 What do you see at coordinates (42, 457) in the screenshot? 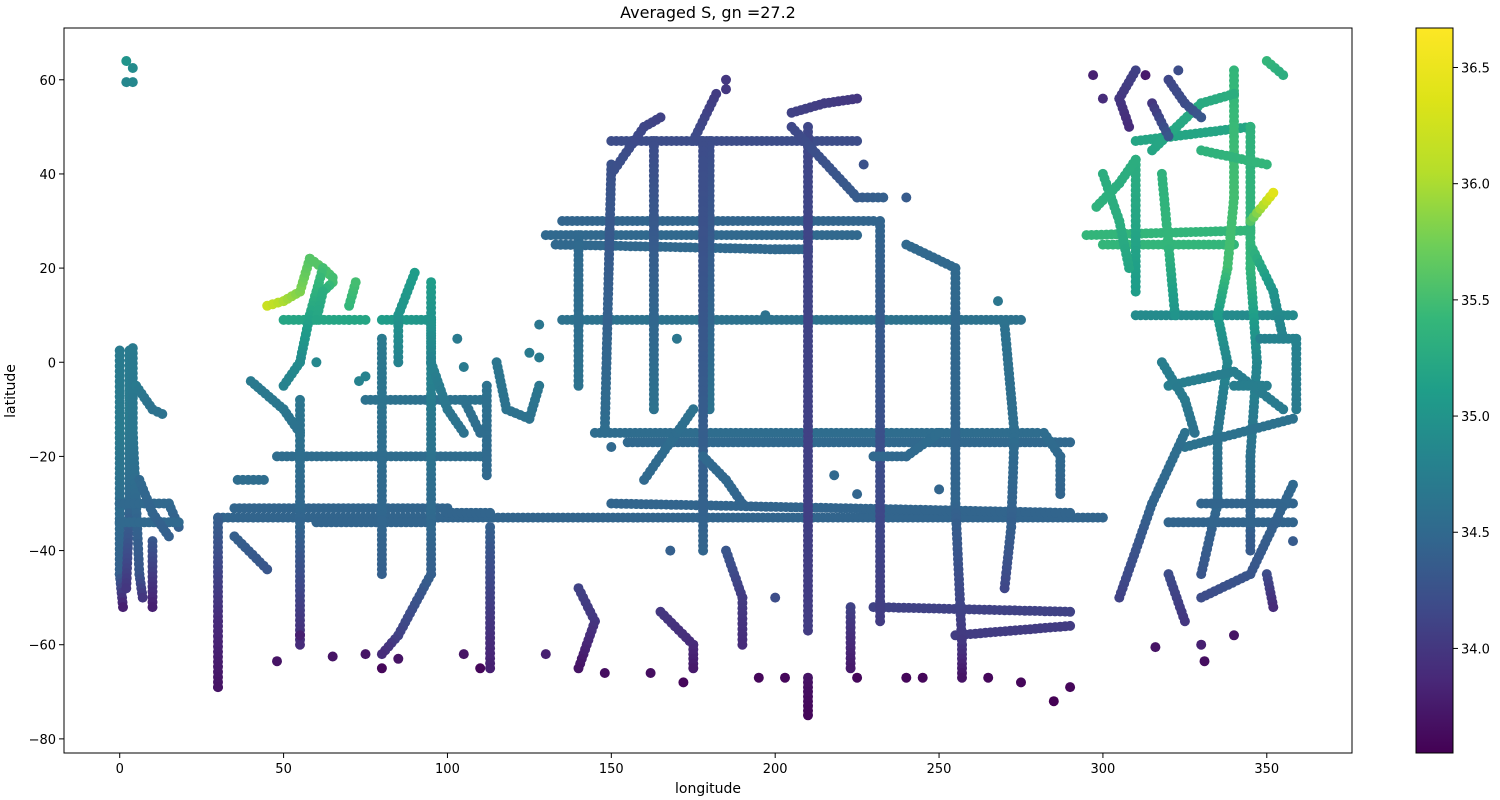
I see `y-tick-label: −20` at bounding box center [42, 457].